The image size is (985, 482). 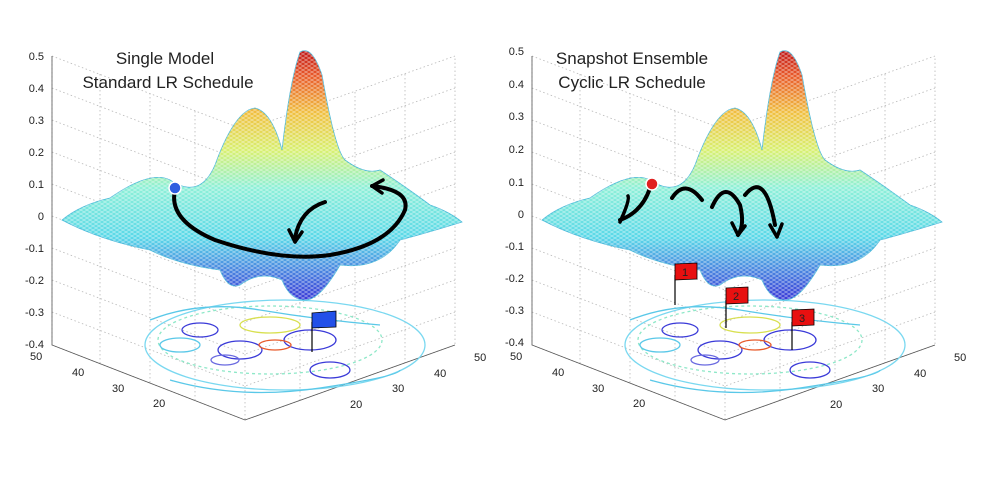 What do you see at coordinates (167, 82) in the screenshot?
I see `chart-title-line2: Standard LR Schedule` at bounding box center [167, 82].